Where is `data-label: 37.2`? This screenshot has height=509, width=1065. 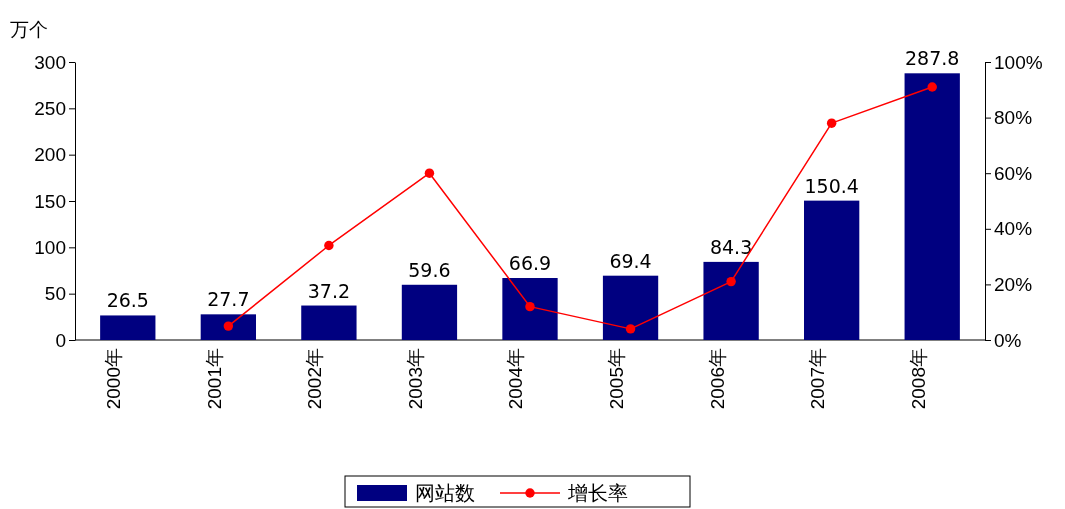 data-label: 37.2 is located at coordinates (329, 290).